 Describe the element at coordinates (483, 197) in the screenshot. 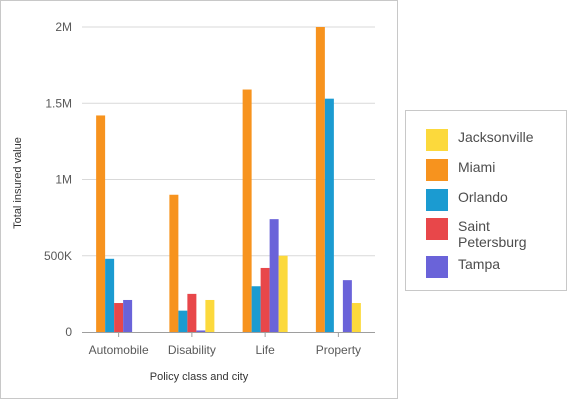

I see `legend-label: Orlando` at that location.